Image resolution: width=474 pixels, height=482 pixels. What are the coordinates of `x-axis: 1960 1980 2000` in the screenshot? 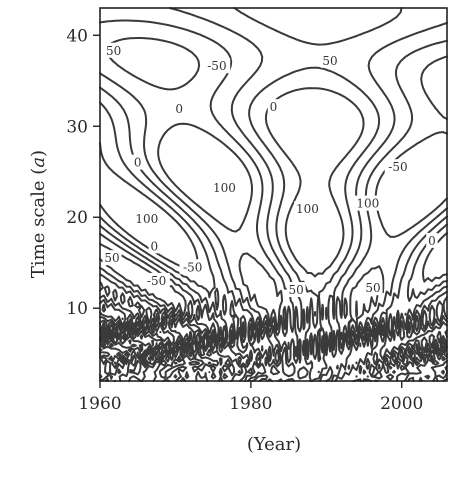 It's located at (250, 397).